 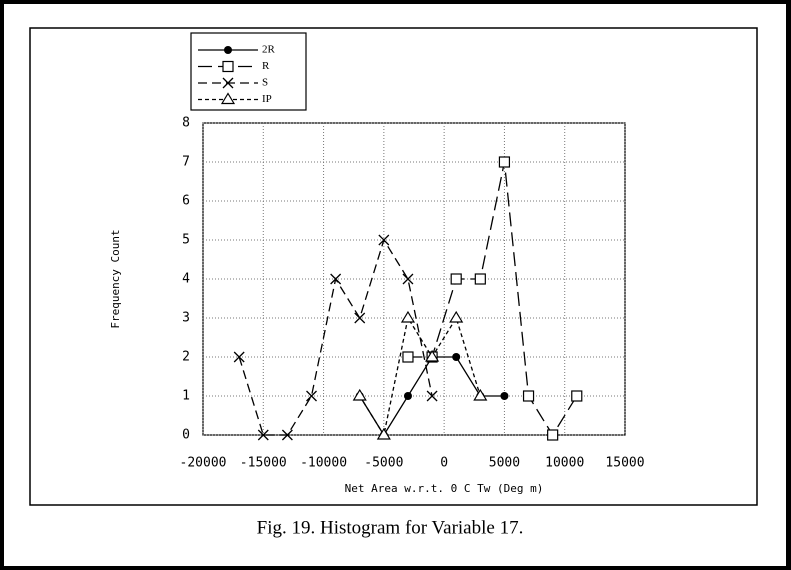 What do you see at coordinates (263, 463) in the screenshot?
I see `x-tick-label: -15000` at bounding box center [263, 463].